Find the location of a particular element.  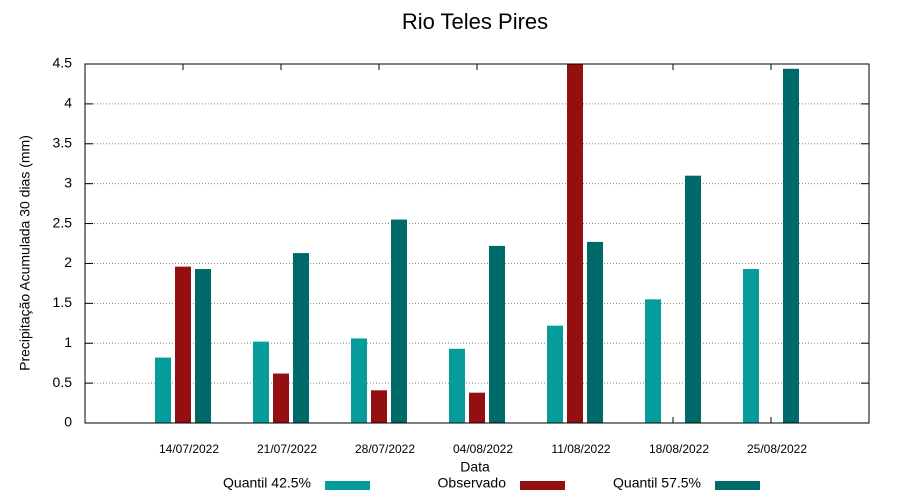

legend-label: Quantil 42.5% is located at coordinates (267, 483).